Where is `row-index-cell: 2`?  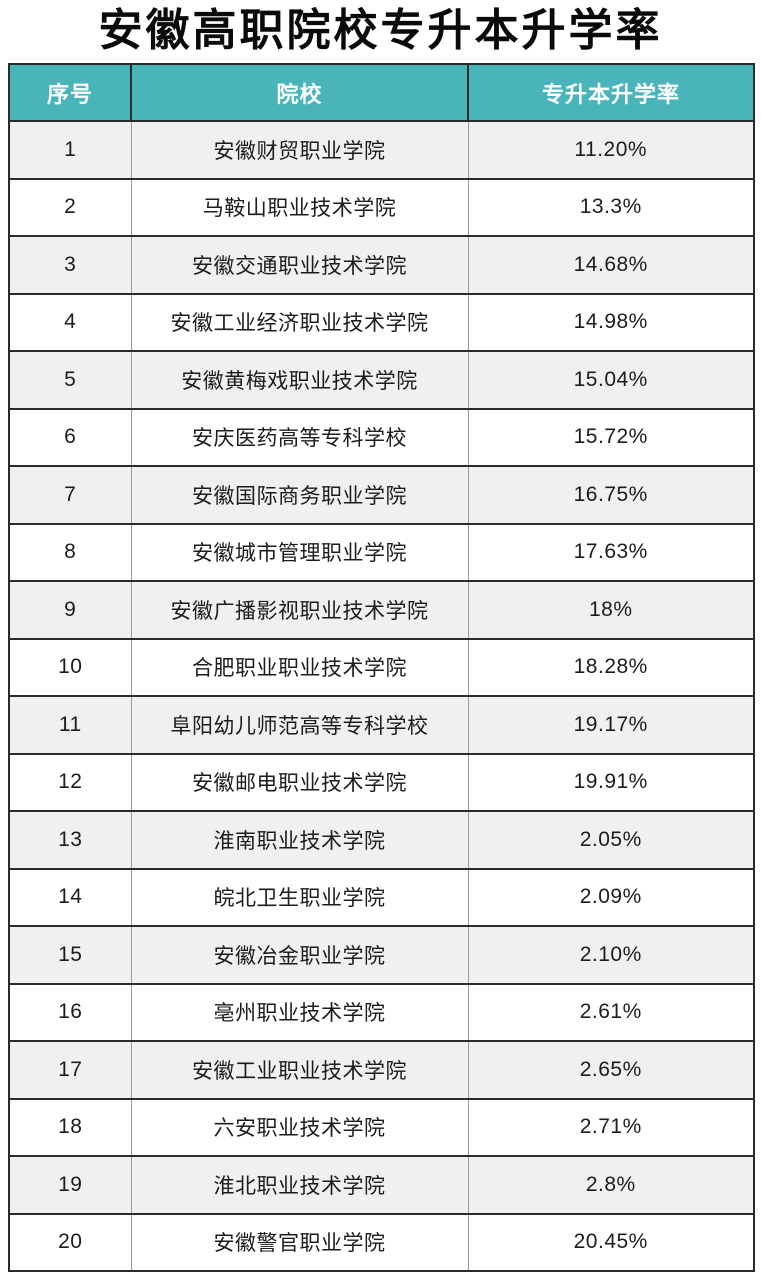 row-index-cell: 2 is located at coordinates (70, 207).